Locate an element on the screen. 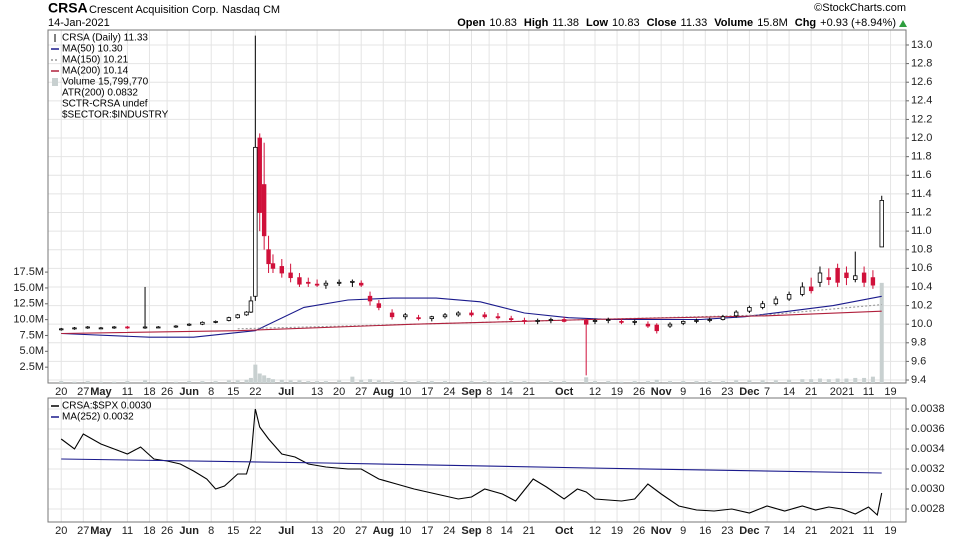  x-tick-label: 15 is located at coordinates (233, 531).